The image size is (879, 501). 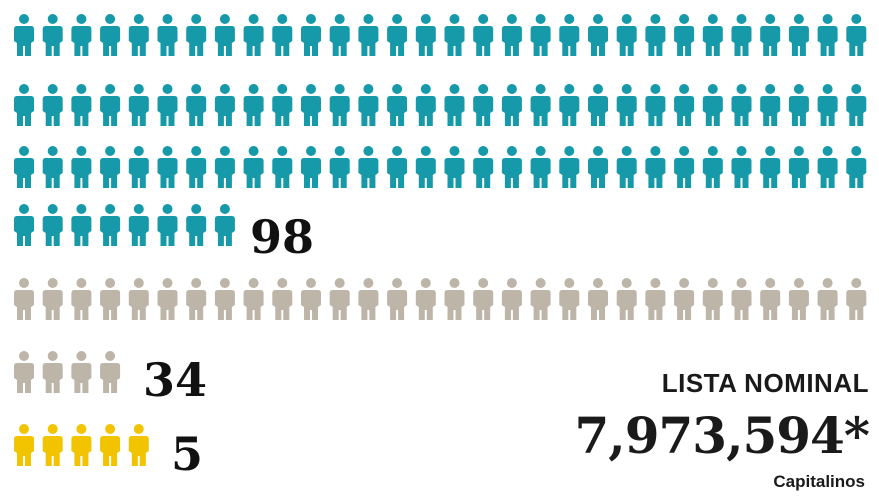 What do you see at coordinates (765, 383) in the screenshot?
I see `lista-nominal-title: LISTA NOMINAL` at bounding box center [765, 383].